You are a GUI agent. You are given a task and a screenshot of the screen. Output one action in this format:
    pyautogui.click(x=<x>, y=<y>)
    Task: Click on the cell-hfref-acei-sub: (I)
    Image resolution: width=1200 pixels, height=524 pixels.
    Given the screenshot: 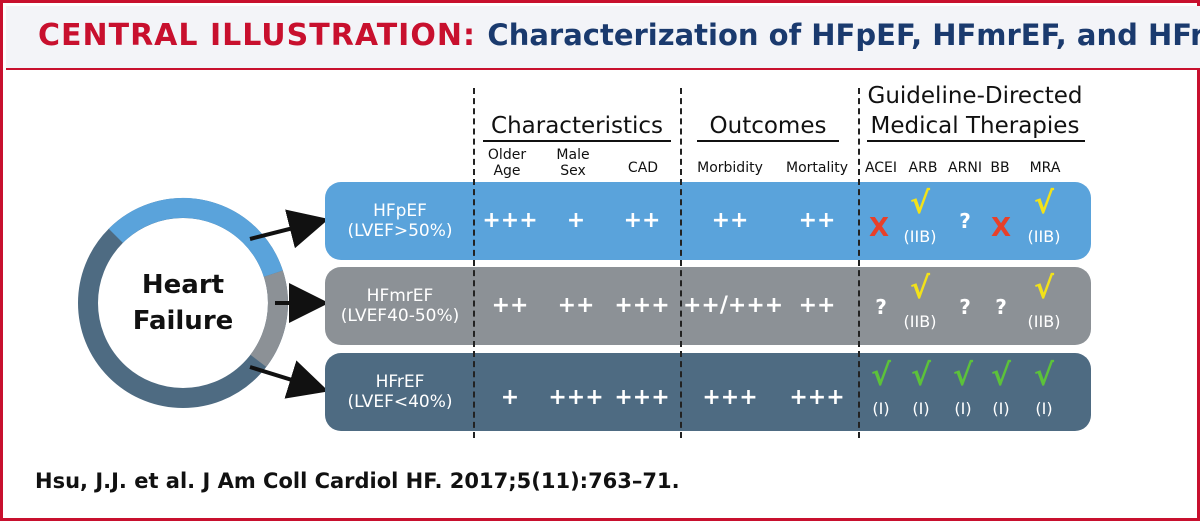 What is the action you would take?
    pyautogui.click(x=881, y=408)
    